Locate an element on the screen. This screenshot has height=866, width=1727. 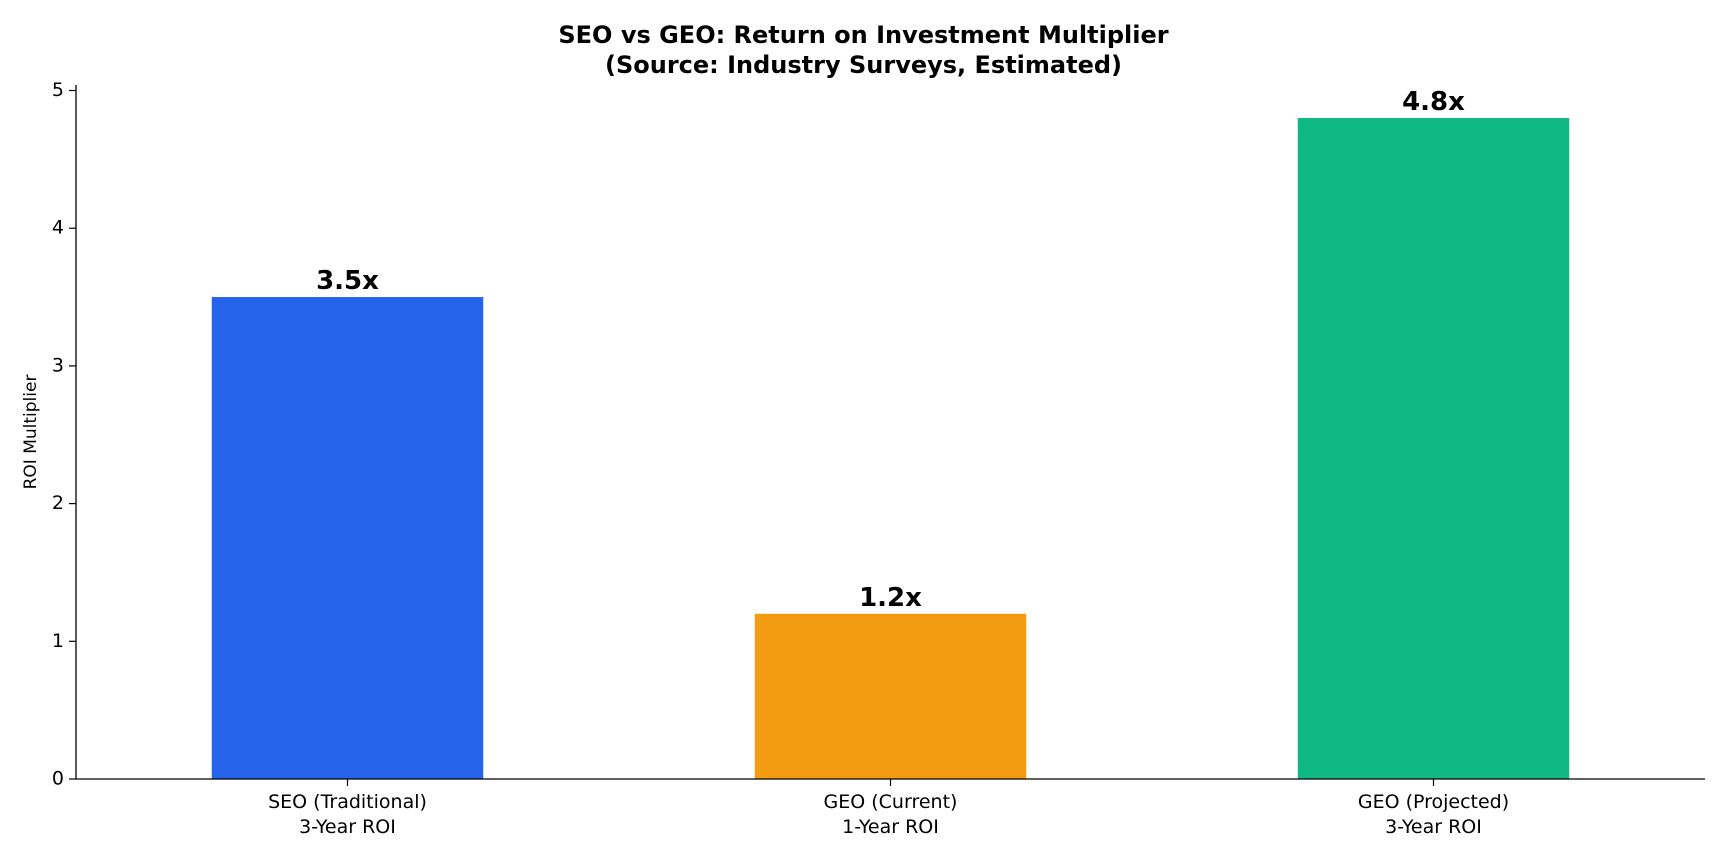
y-tick-label: 2 is located at coordinates (58, 503).